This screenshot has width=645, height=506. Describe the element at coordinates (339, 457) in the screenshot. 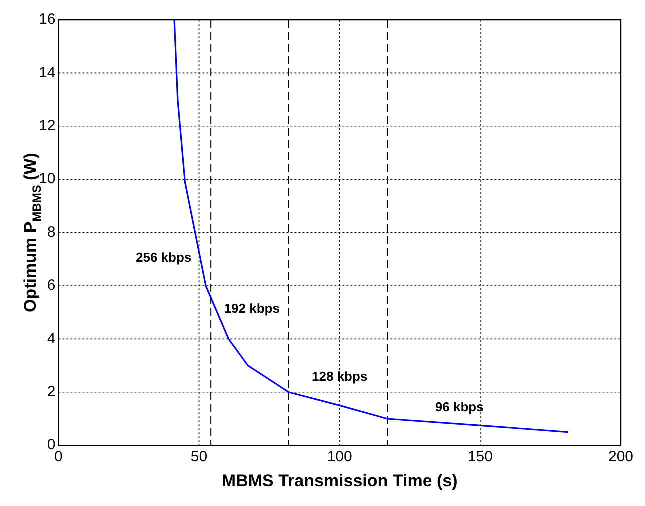

I see `x-tick-label: 100` at that location.